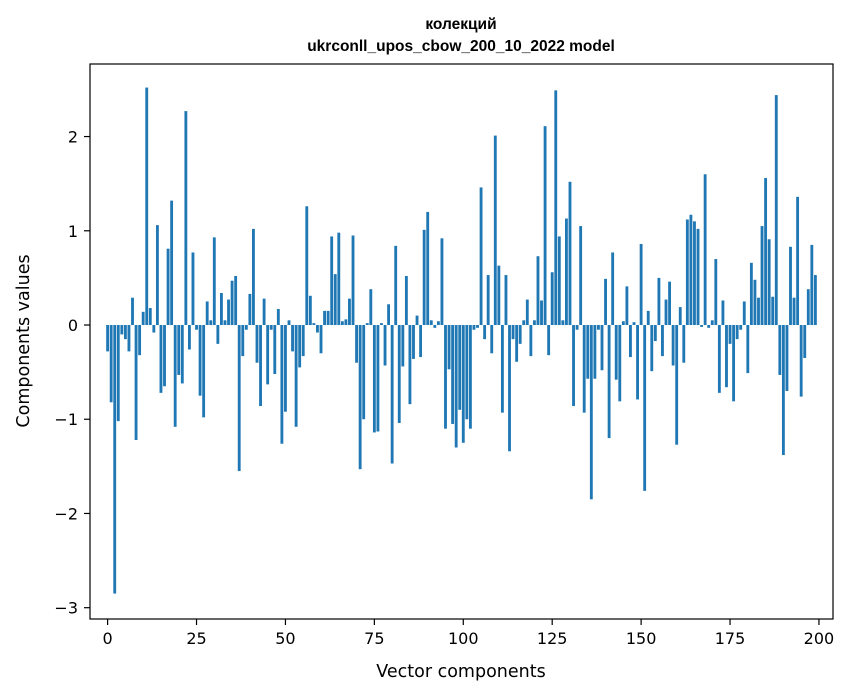 The width and height of the screenshot is (847, 696). Describe the element at coordinates (641, 638) in the screenshot. I see `x-tick-label: 150` at that location.